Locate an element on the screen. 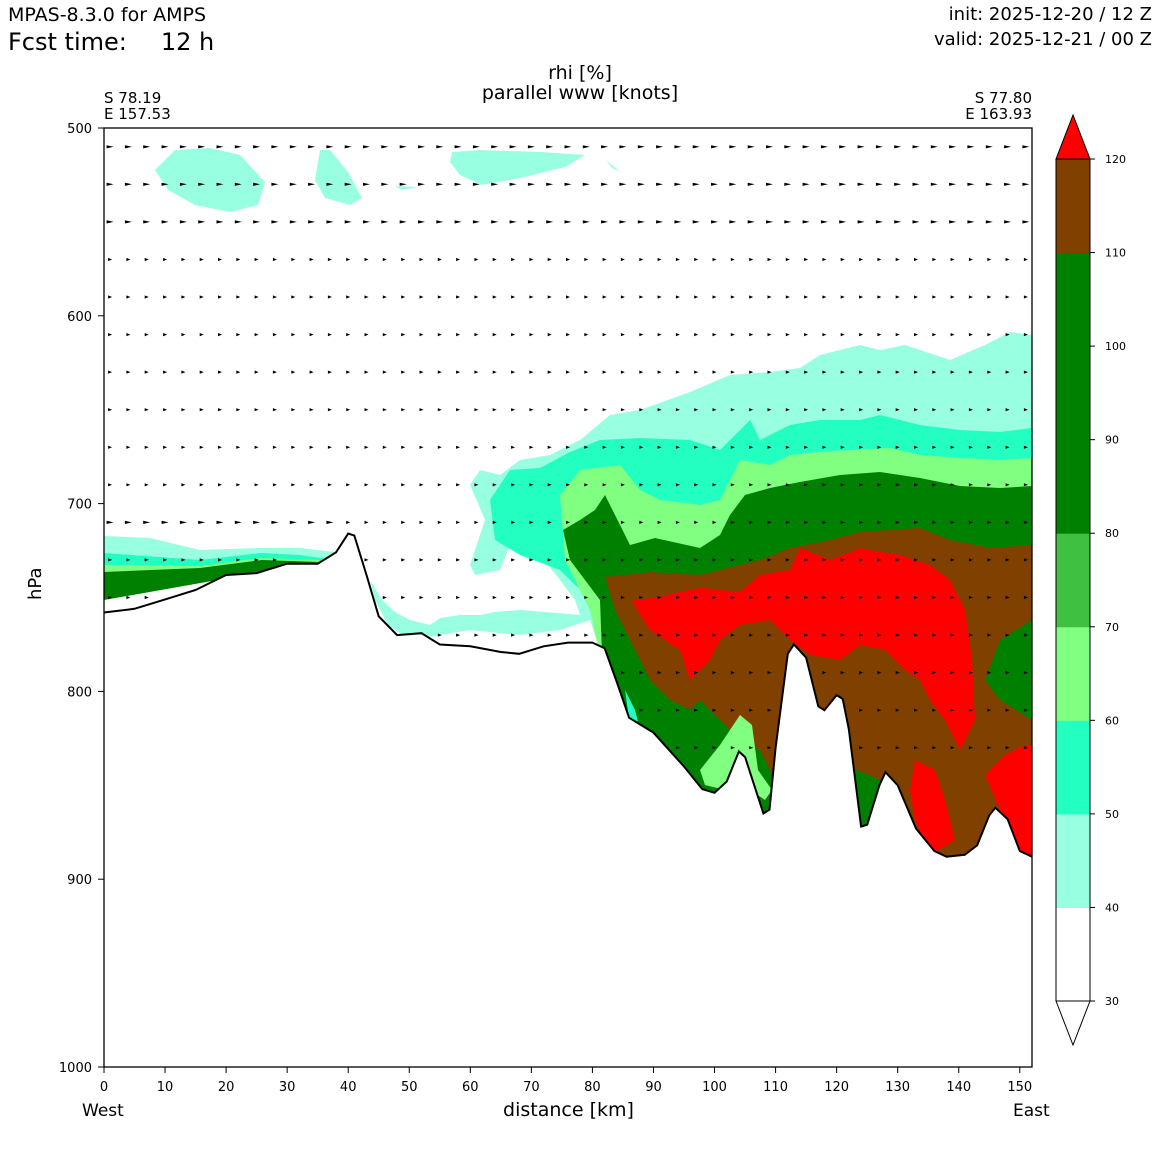  colorbar-tick-label: 50 is located at coordinates (1112, 814).